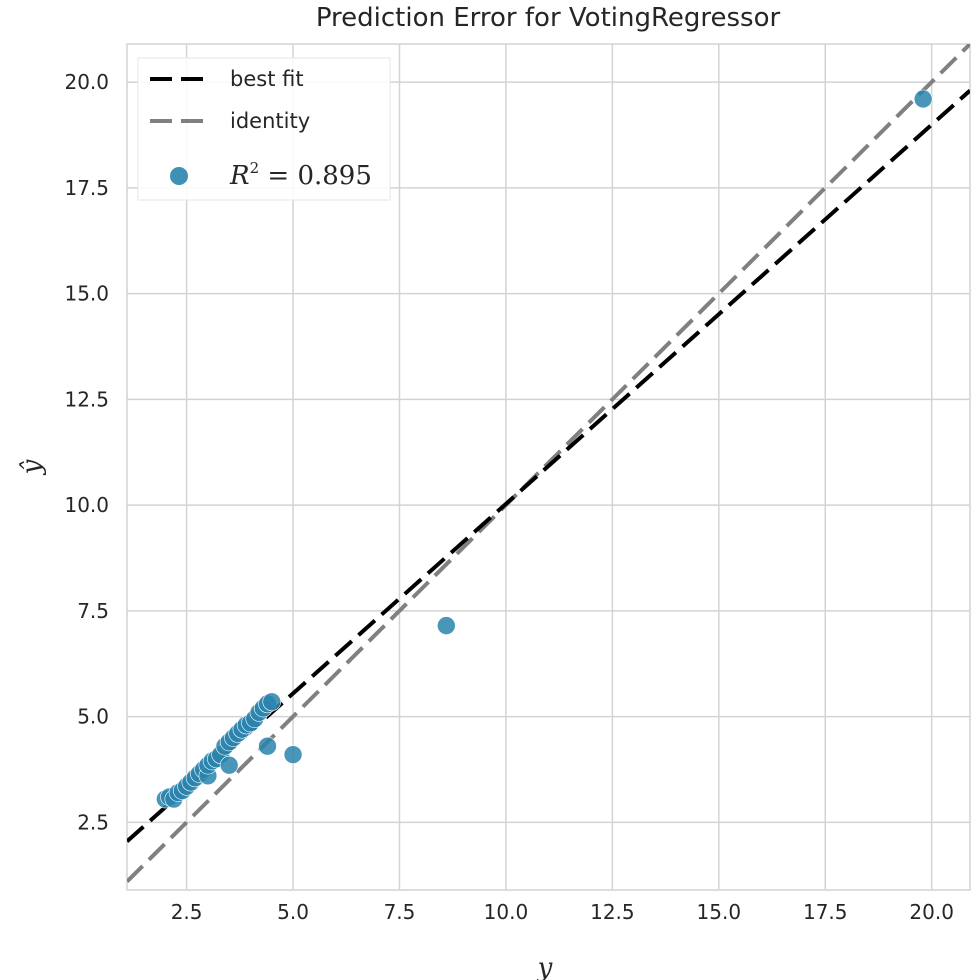 This screenshot has height=980, width=980. Describe the element at coordinates (931, 912) in the screenshot. I see `x-tick-label: 20.0` at that location.